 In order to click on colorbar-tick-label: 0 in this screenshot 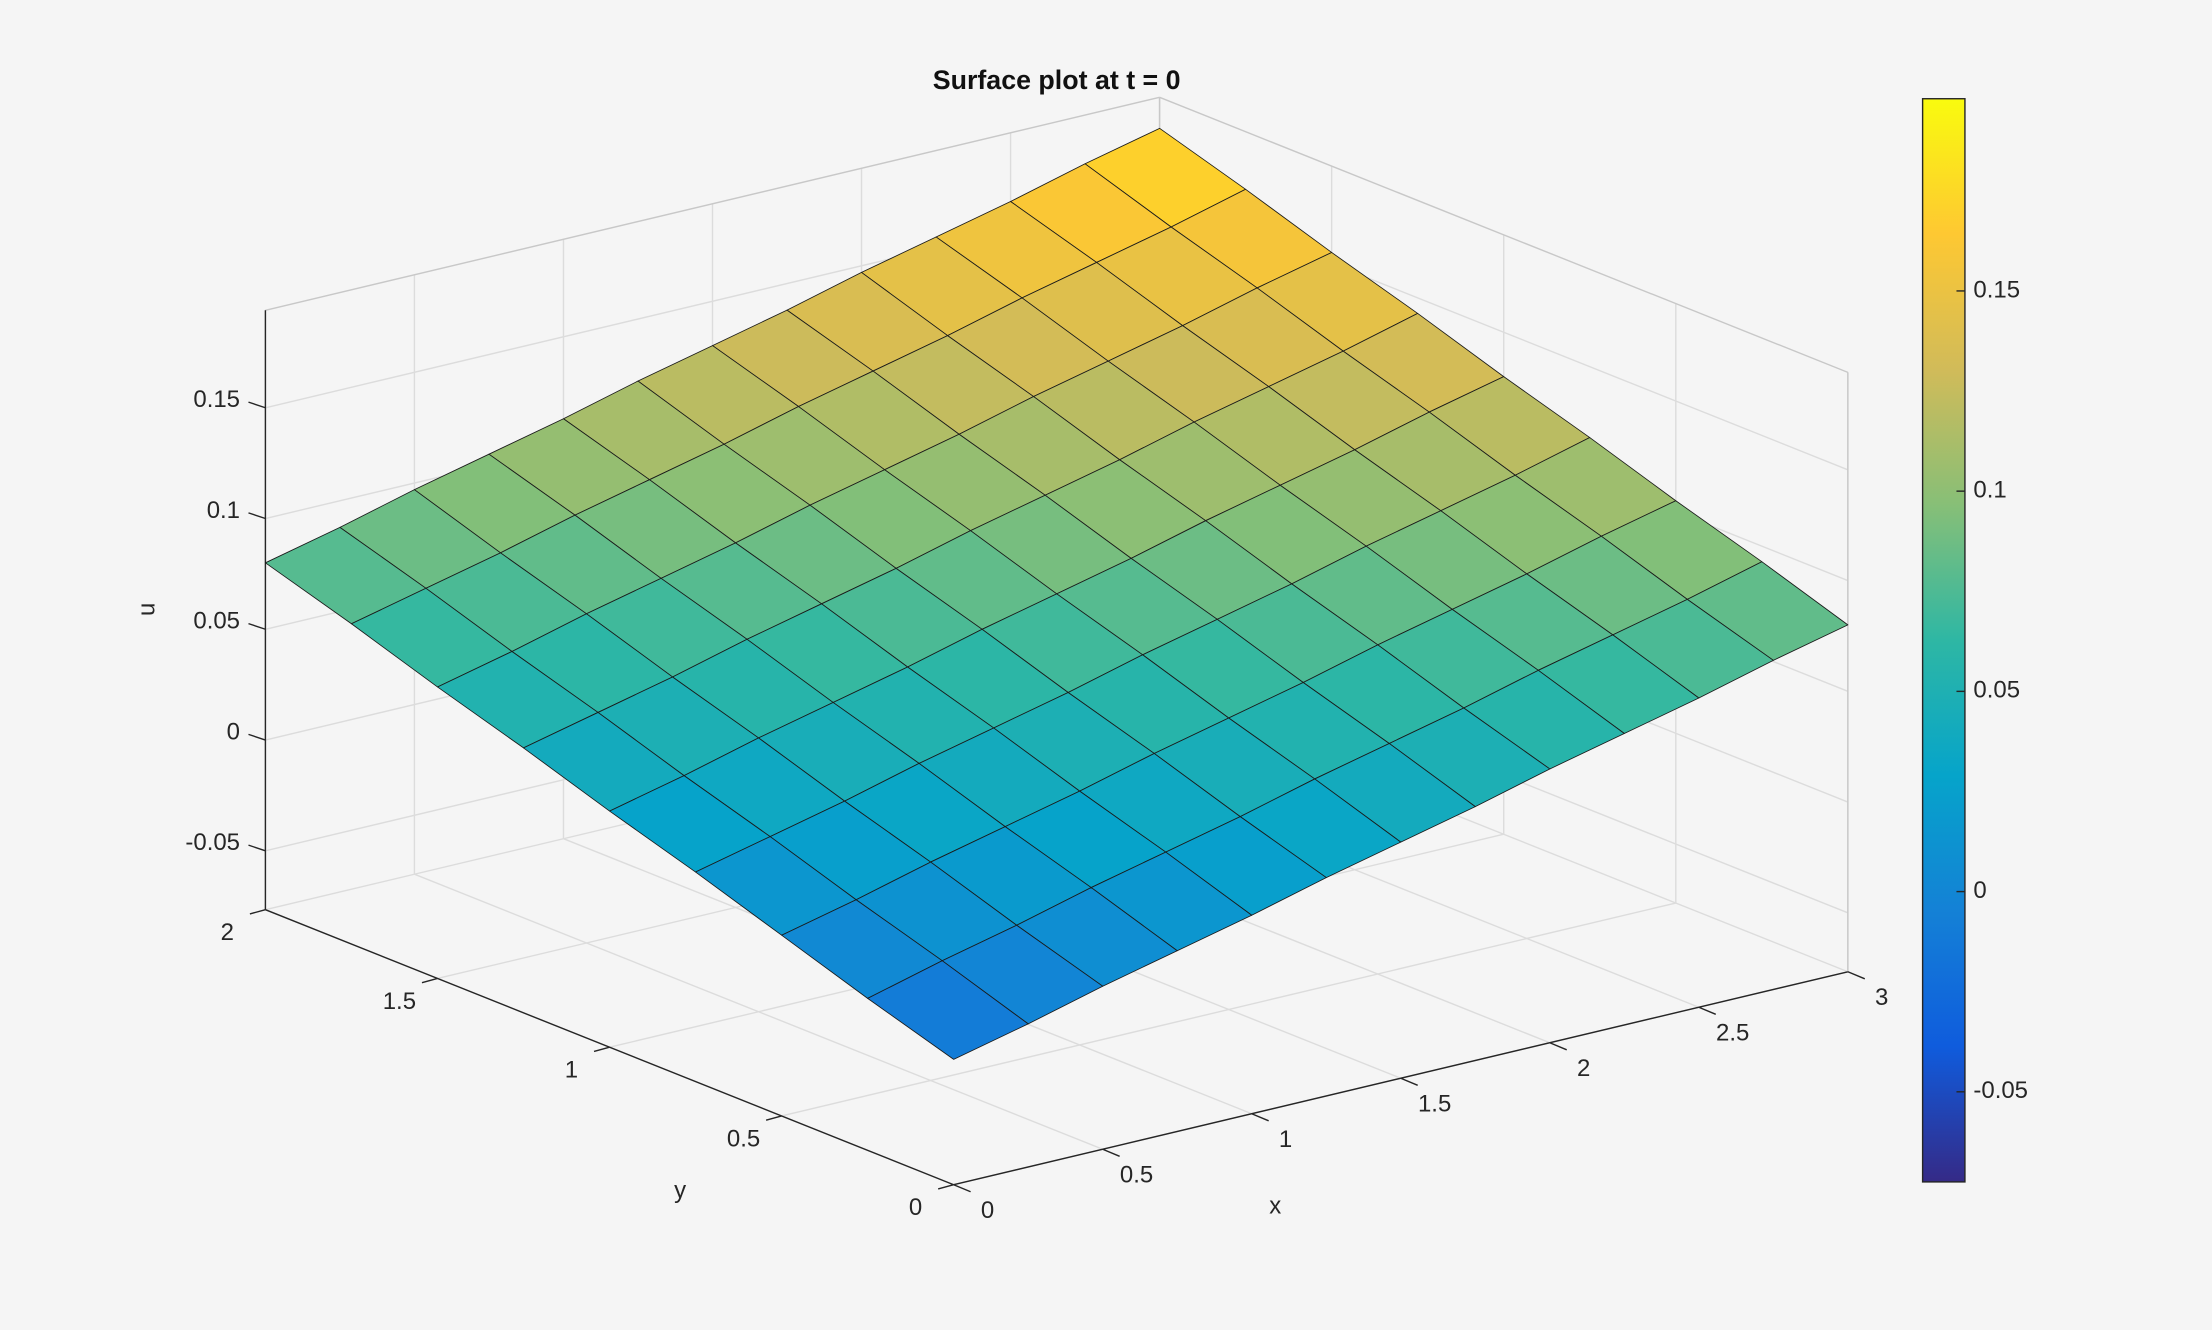, I will do `click(1979, 890)`.